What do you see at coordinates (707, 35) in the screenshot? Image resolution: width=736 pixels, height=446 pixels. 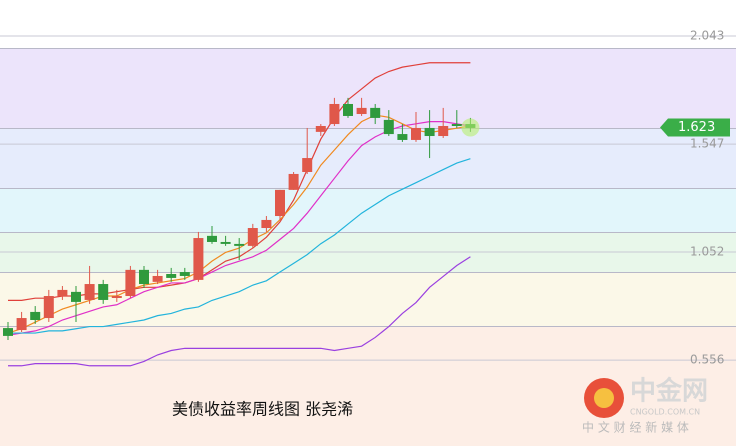 I see `y-tick-label: 2.043` at bounding box center [707, 35].